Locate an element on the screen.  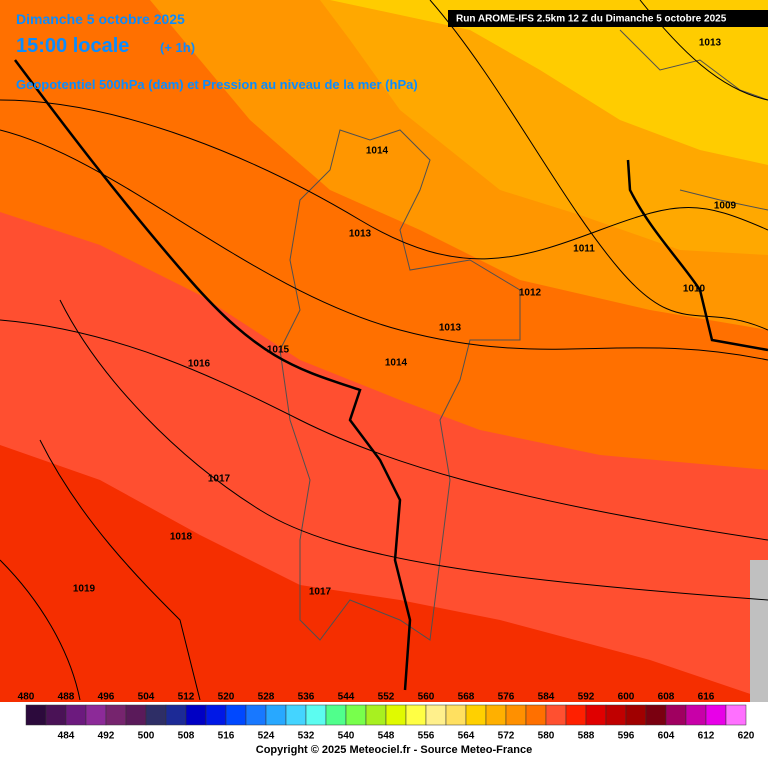
colorbar-label: 524 is located at coordinates (266, 736).